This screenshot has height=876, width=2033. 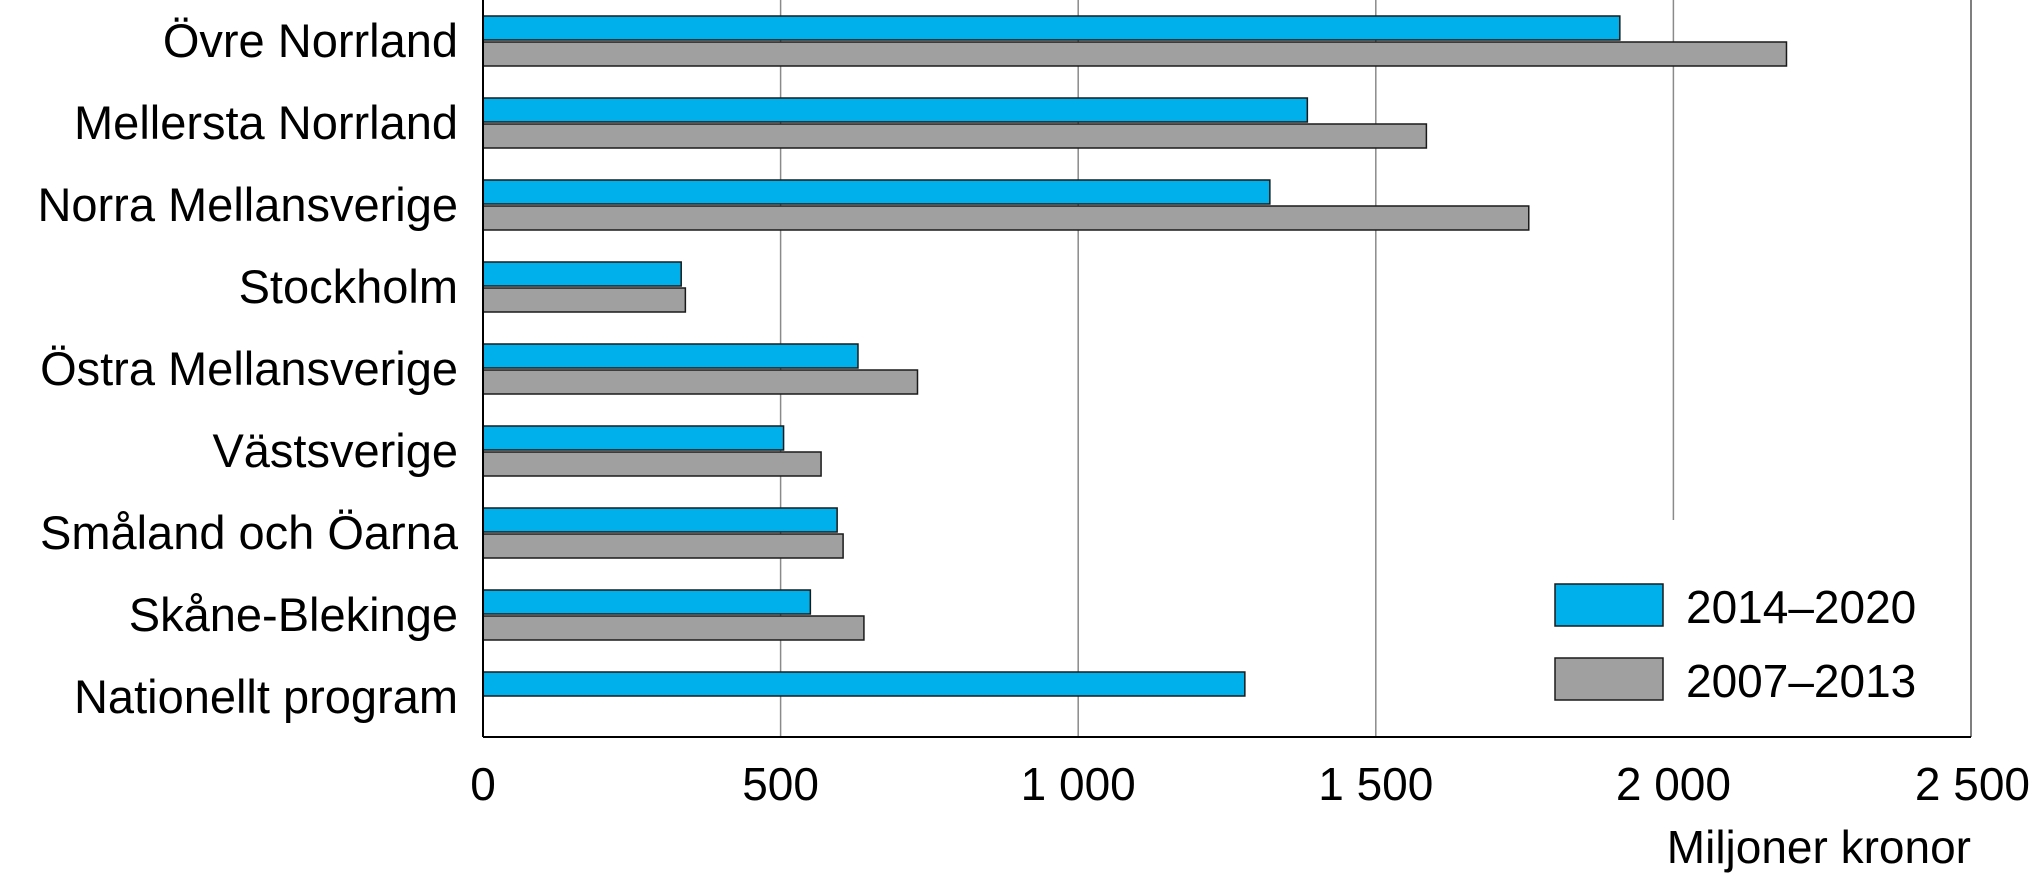 I want to click on category-label-västsverige: Västsverige, so click(x=335, y=450).